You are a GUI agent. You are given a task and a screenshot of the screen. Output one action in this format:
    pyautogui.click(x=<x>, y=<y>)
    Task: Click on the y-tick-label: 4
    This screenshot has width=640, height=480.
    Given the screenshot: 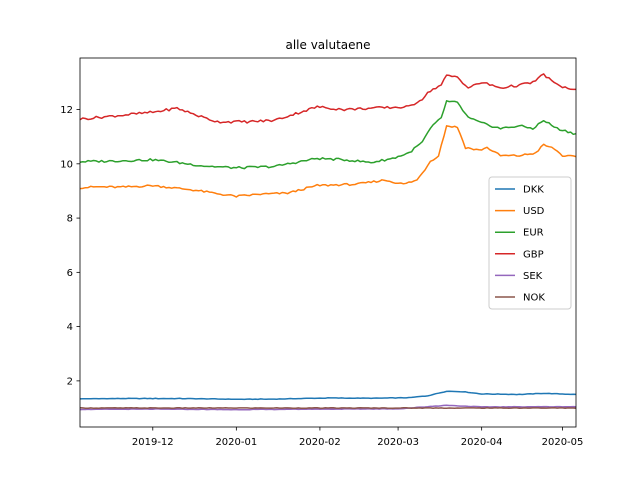 What is the action you would take?
    pyautogui.click(x=70, y=327)
    